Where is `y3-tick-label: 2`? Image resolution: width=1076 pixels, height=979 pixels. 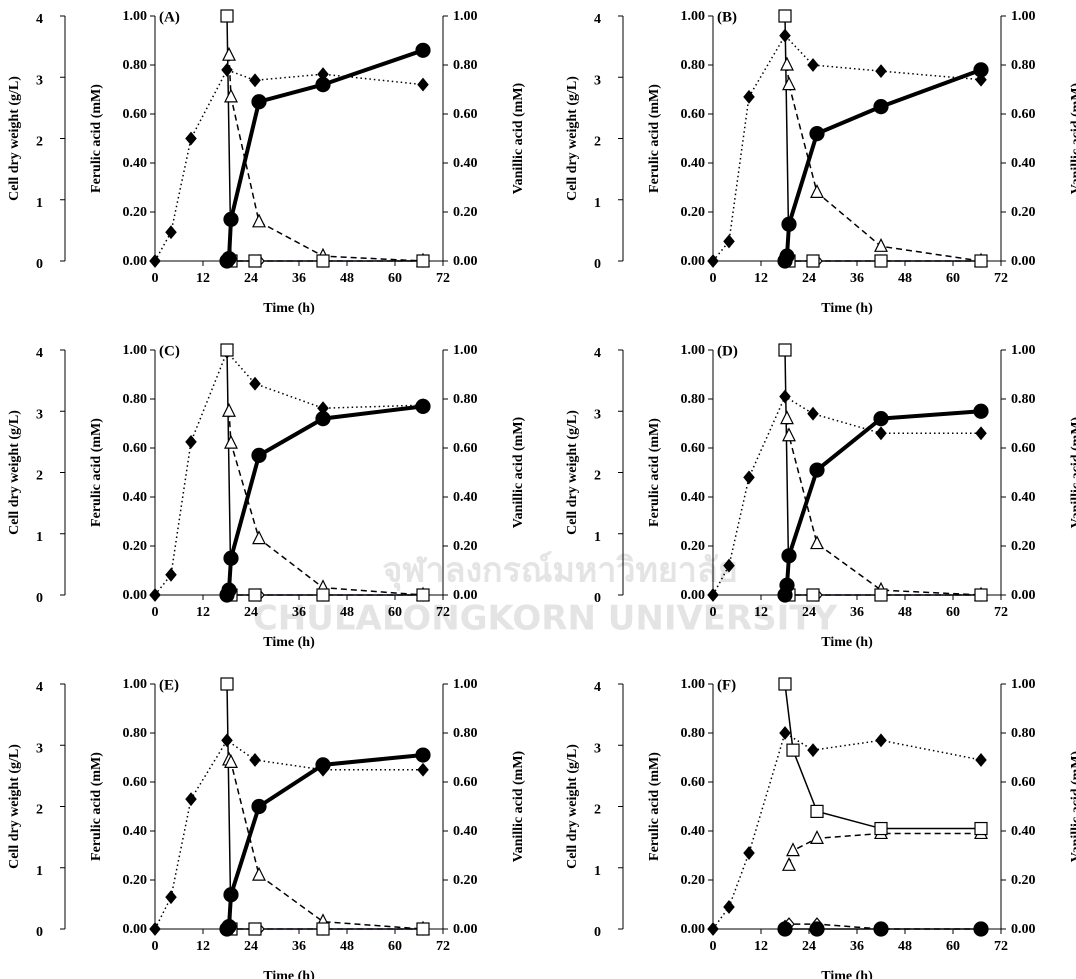
y3-tick-label: 2 is located at coordinates (39, 810).